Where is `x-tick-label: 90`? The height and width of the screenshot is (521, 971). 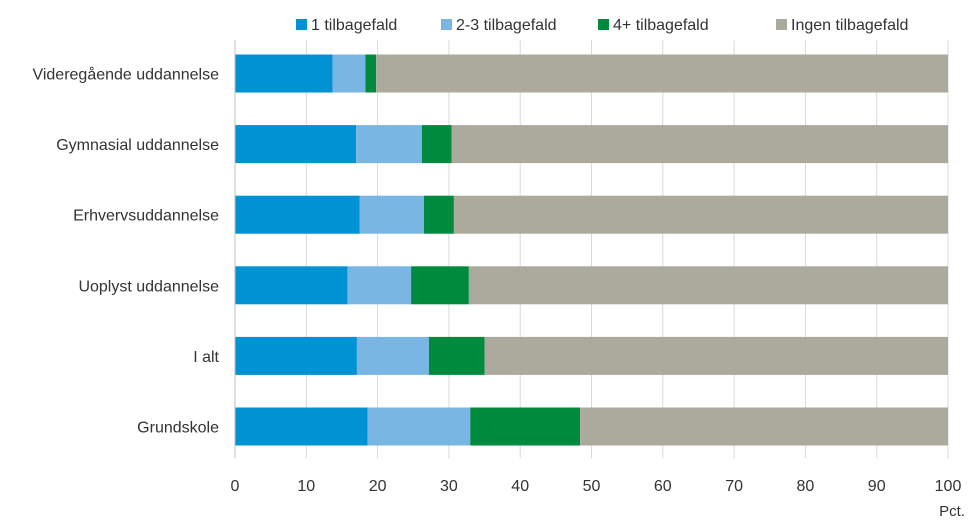
x-tick-label: 90 is located at coordinates (877, 486).